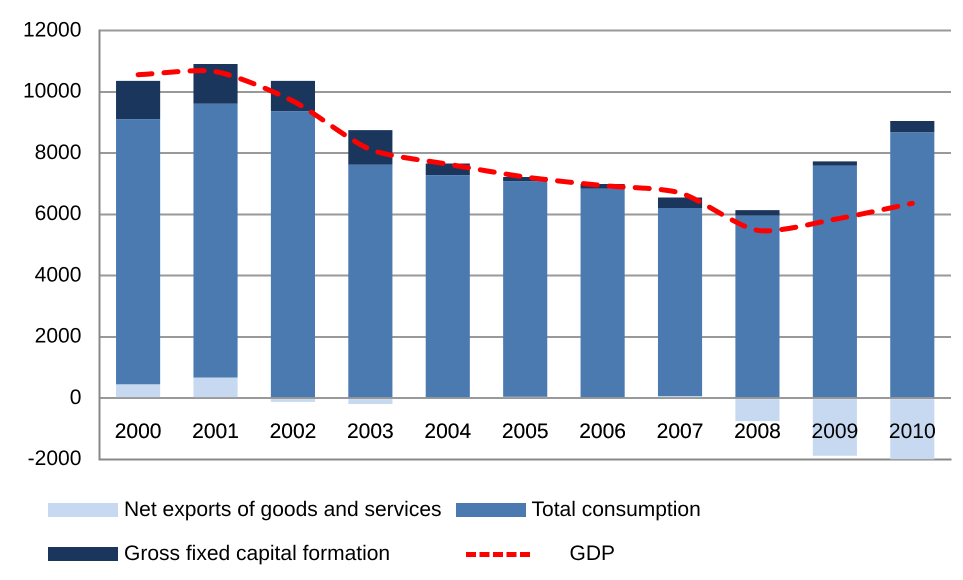  I want to click on legend-label: Net exports of goods and services, so click(283, 510).